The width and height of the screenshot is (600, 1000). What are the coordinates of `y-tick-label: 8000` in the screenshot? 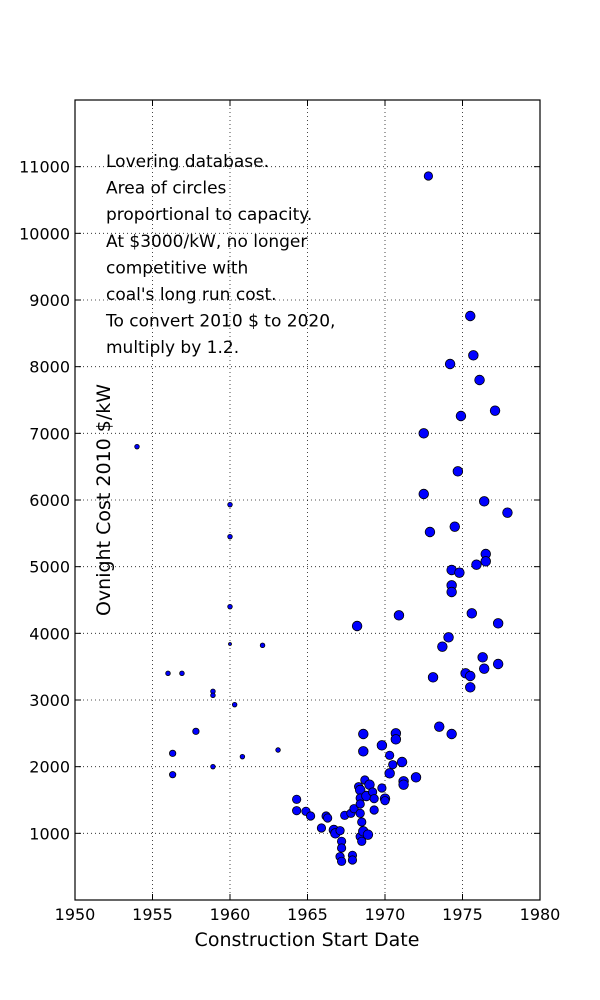 It's located at (49, 367).